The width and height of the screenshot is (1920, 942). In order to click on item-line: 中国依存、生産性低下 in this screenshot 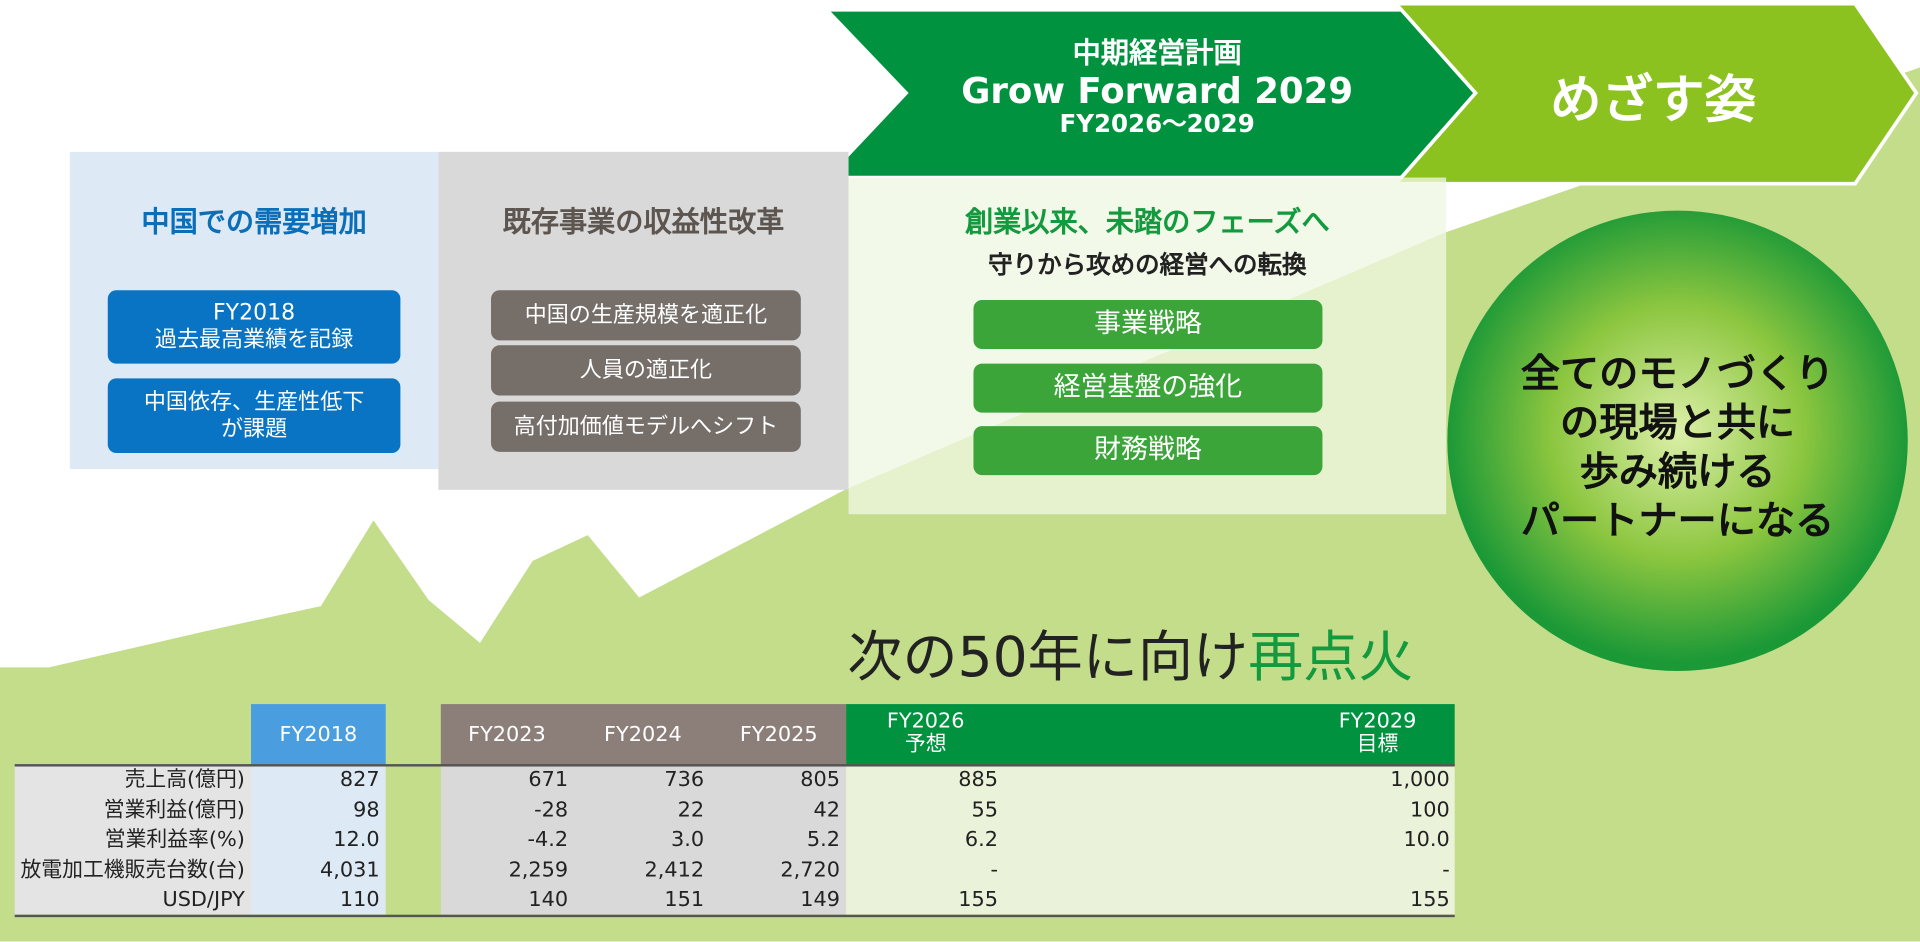, I will do `click(254, 401)`.